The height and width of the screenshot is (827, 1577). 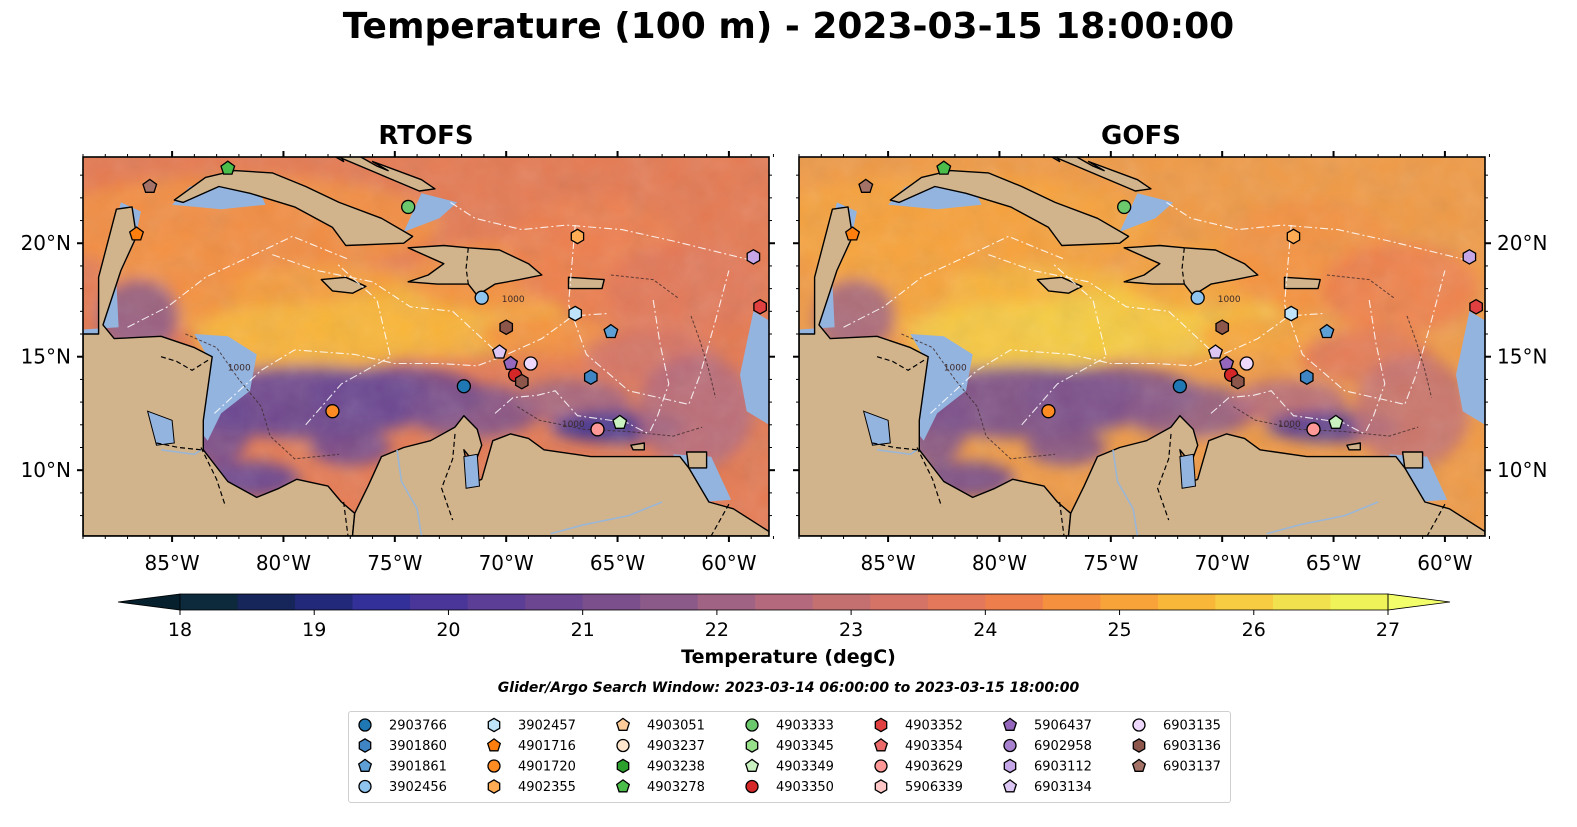 I want to click on land-central-america, so click(x=219, y=371).